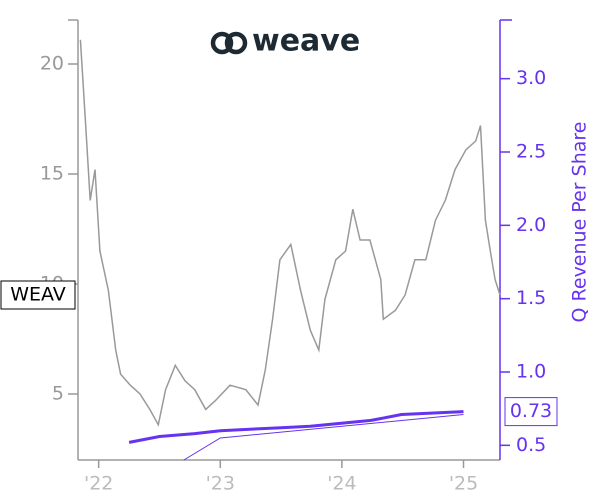 The image size is (600, 500). What do you see at coordinates (341, 484) in the screenshot?
I see `x-tick-label: '24` at bounding box center [341, 484].